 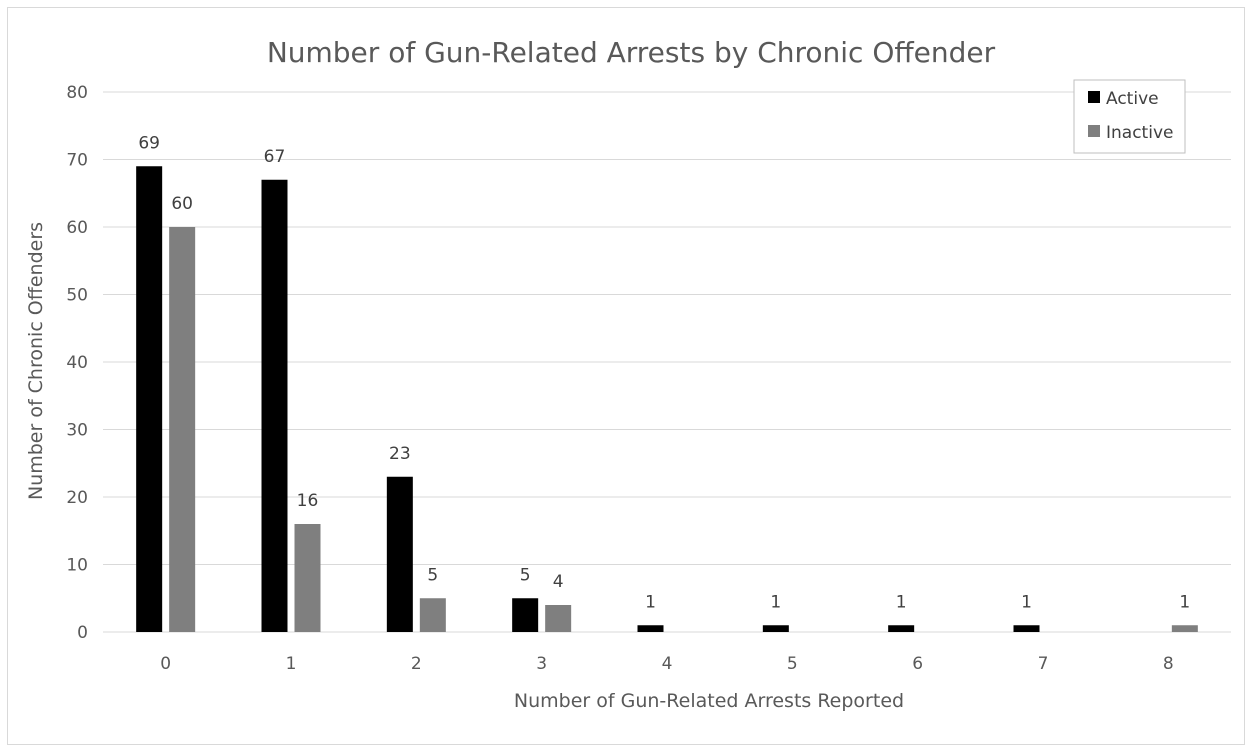 I want to click on data-label: 4, so click(x=558, y=582).